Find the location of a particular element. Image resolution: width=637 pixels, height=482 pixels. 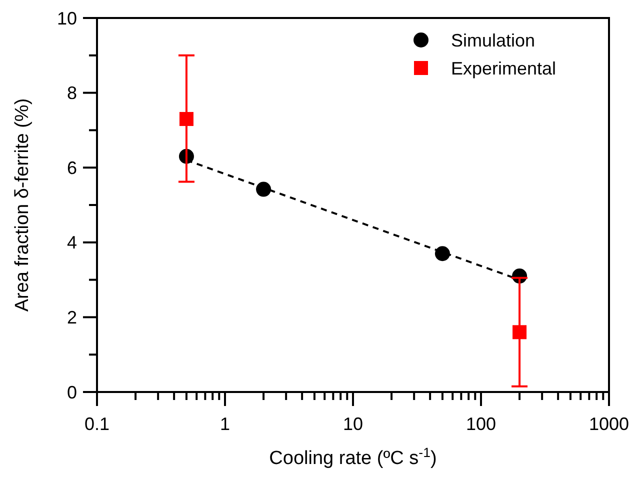

legend-label: Experimental is located at coordinates (503, 68).